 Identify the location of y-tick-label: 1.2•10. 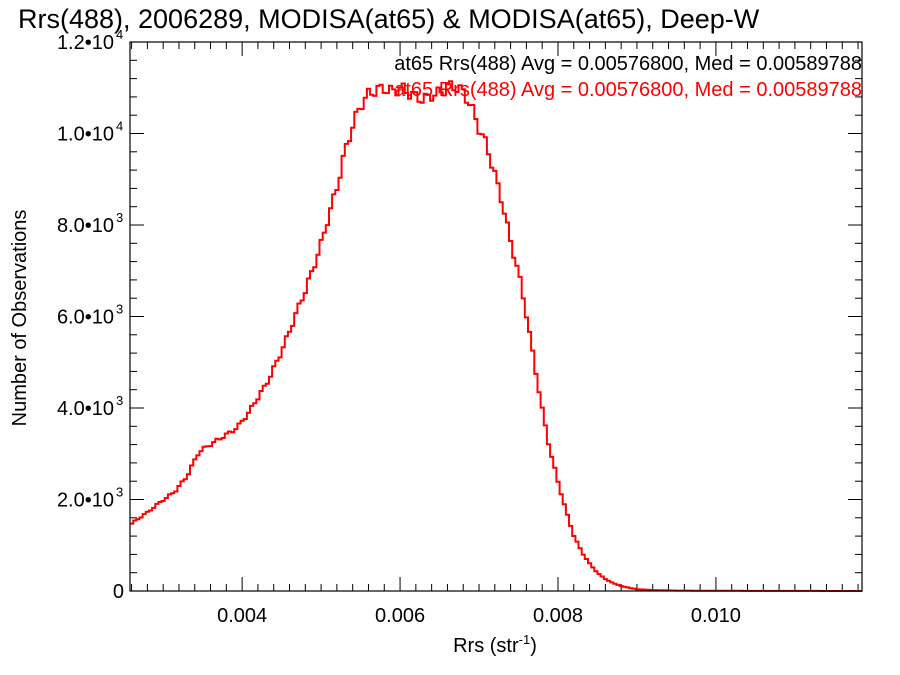
(85, 43).